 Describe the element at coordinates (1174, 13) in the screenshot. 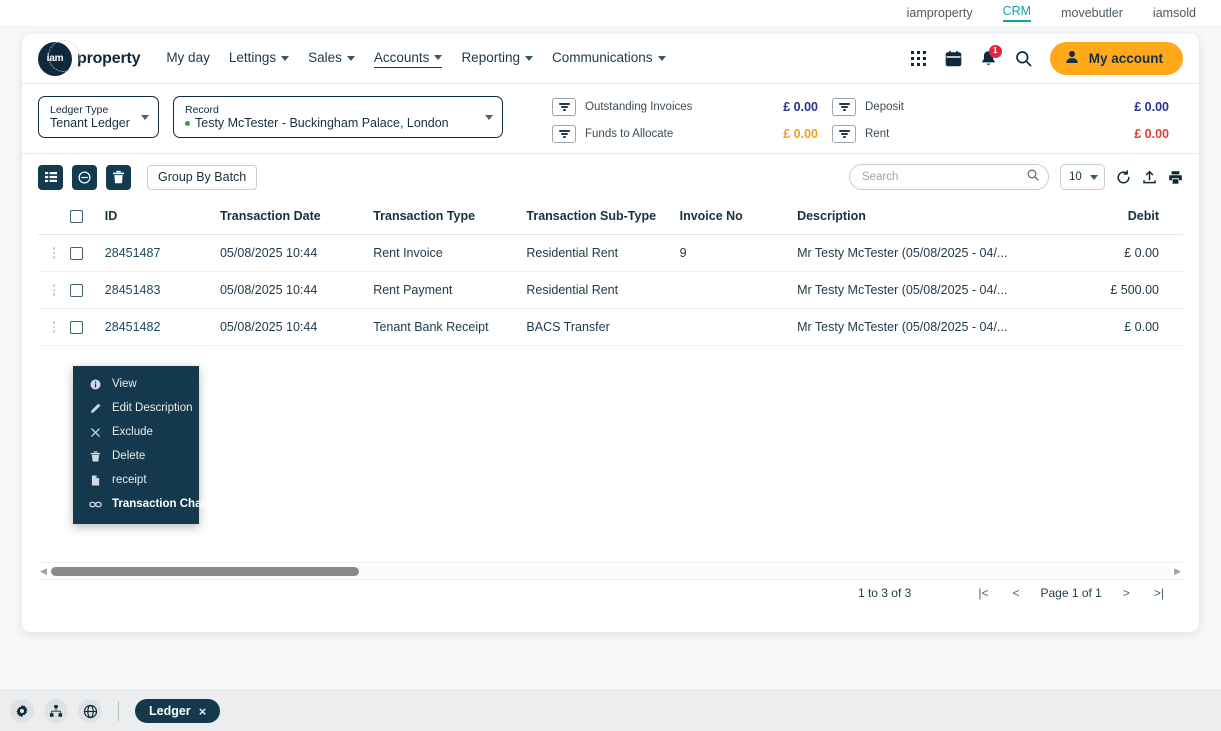

I see `brand-link-iamsold: iamsold` at that location.